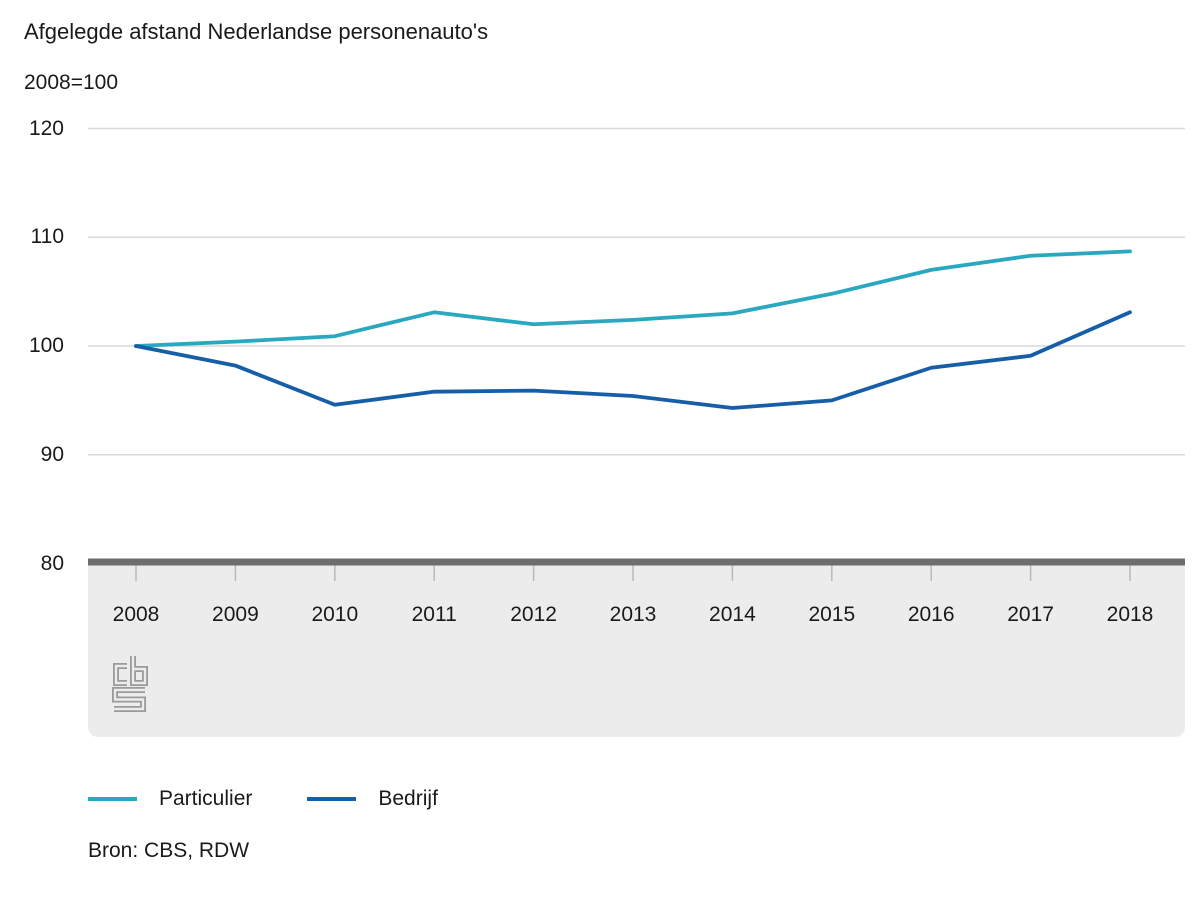  What do you see at coordinates (832, 614) in the screenshot?
I see `x-tick-label: 2015` at bounding box center [832, 614].